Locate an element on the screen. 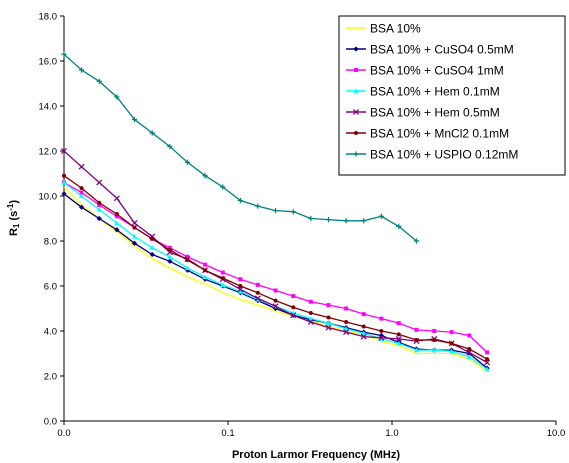  legend-item: BSA 10% + Hem 0.5mM is located at coordinates (423, 113).